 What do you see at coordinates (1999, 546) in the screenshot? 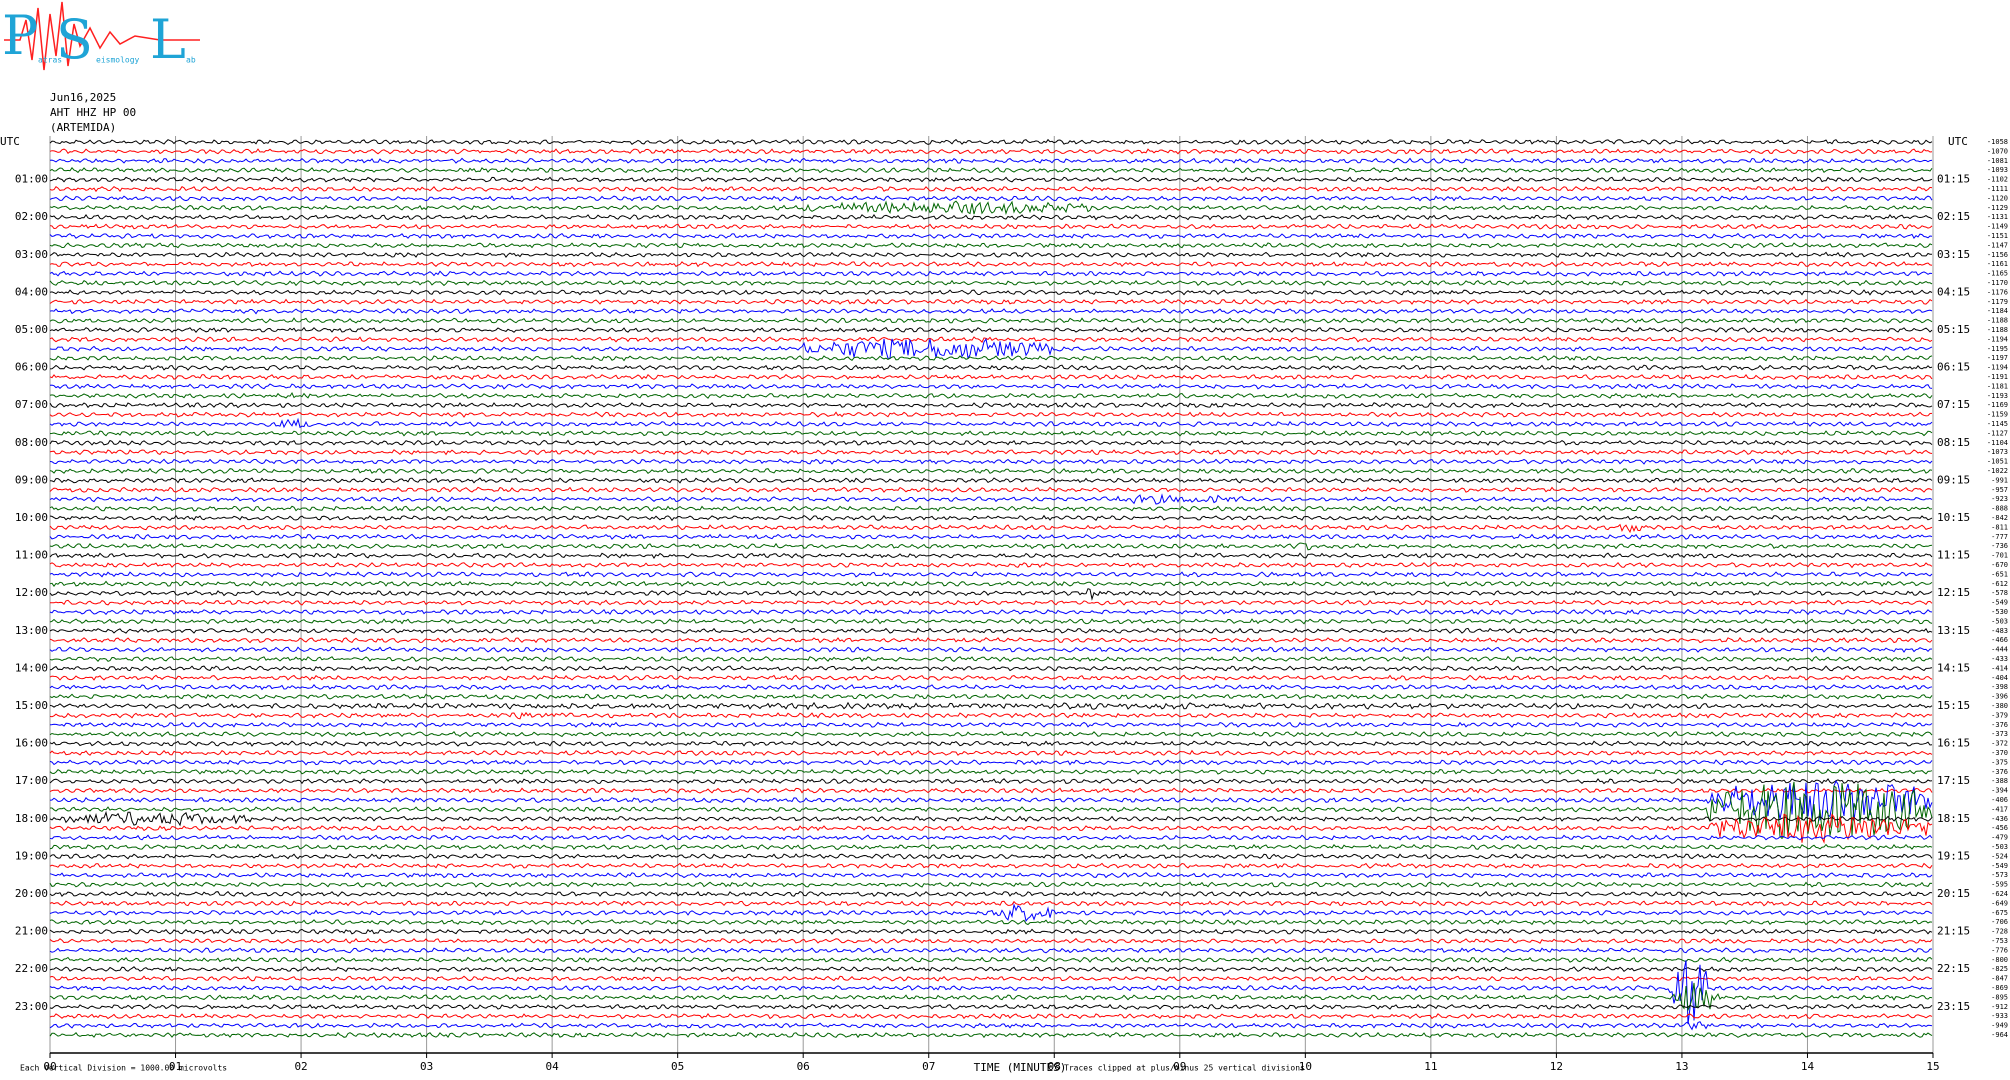
I see `trace-label: -736` at bounding box center [1999, 546].